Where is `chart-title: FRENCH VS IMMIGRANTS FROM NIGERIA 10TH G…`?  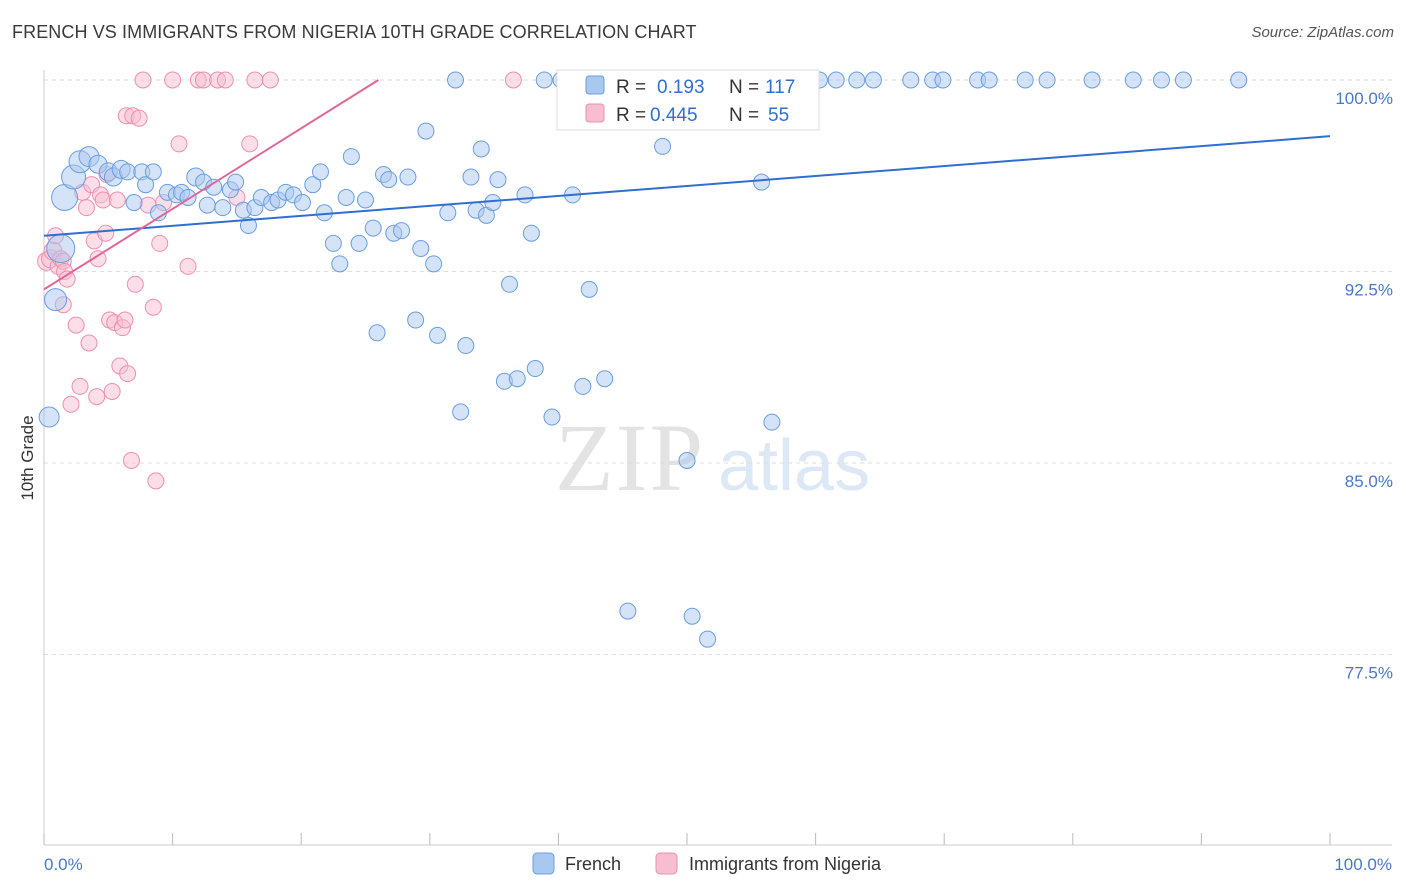
chart-title: FRENCH VS IMMIGRANTS FROM NIGERIA 10TH G… is located at coordinates (354, 32).